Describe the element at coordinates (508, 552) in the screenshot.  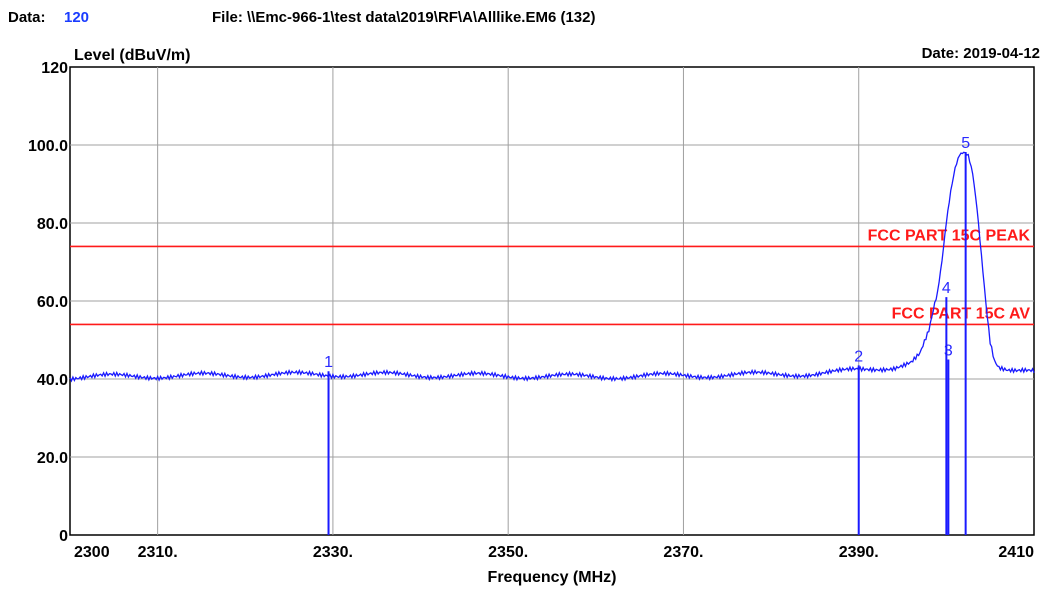
I see `x-tick-label: 2350.` at that location.